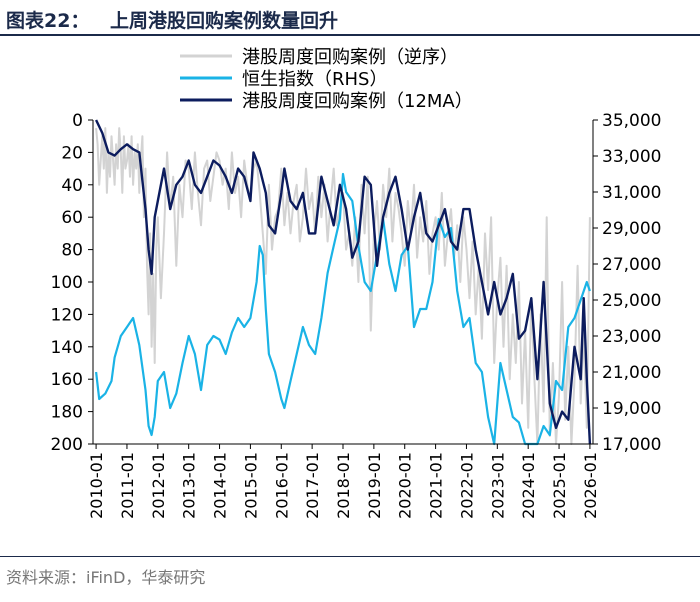 The image size is (700, 602). What do you see at coordinates (528, 485) in the screenshot?
I see `x-tick-label: 2024-01` at bounding box center [528, 485].